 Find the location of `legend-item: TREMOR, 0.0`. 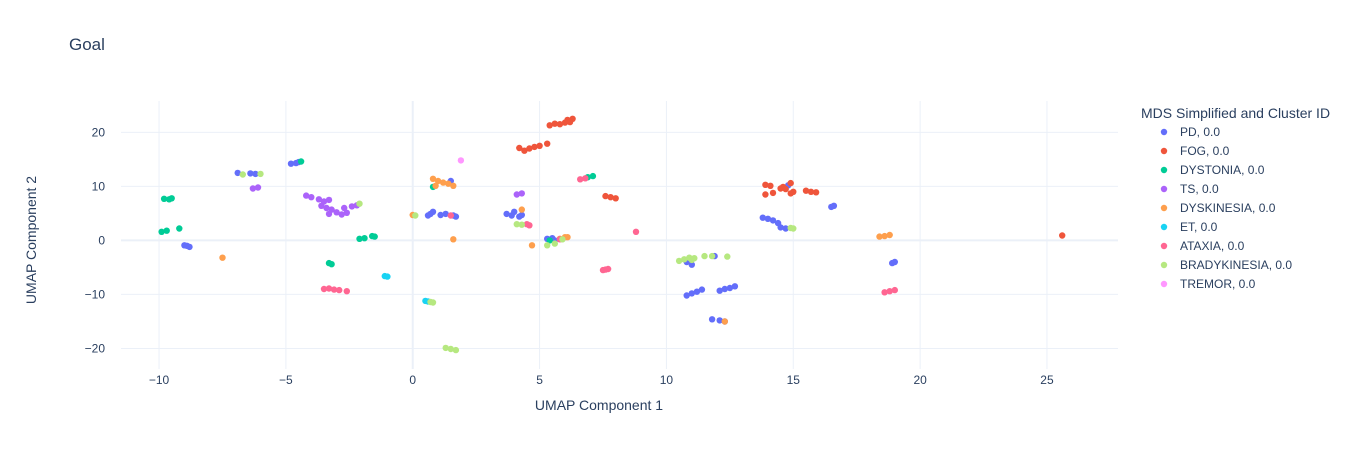

legend-item: TREMOR, 0.0 is located at coordinates (1208, 284).